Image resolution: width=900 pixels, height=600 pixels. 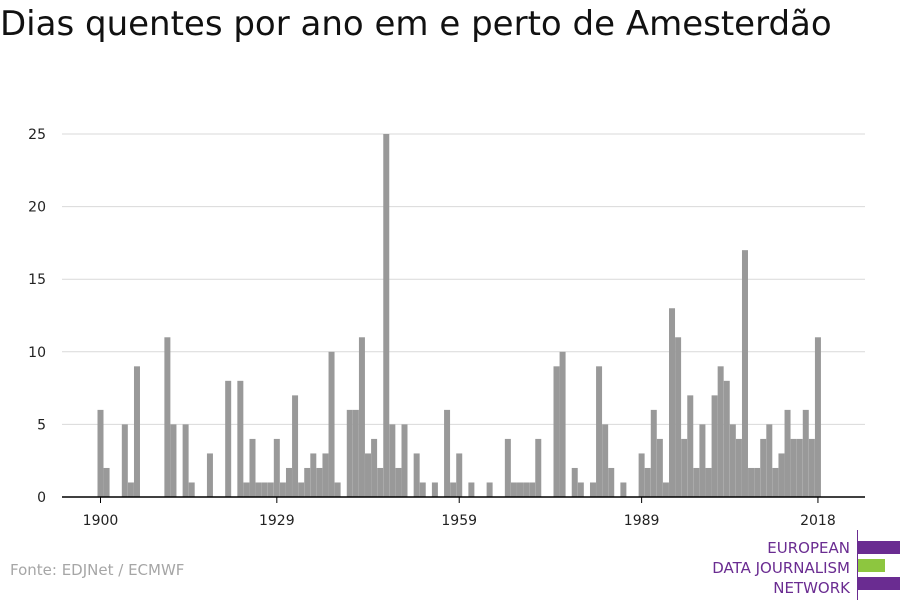 I want to click on bar-1989, so click(x=641, y=475).